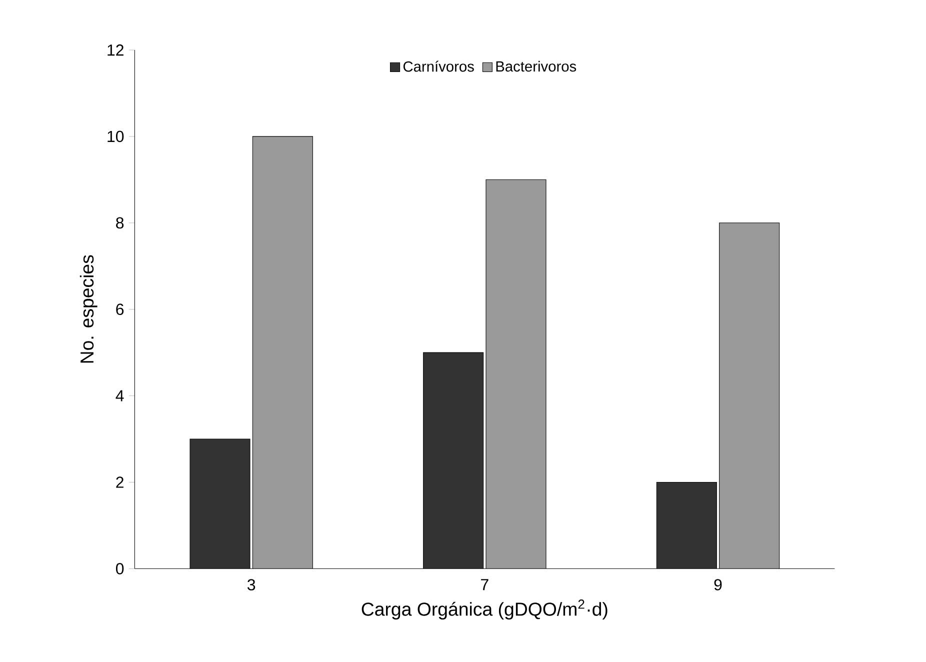 The width and height of the screenshot is (926, 662). I want to click on legend-label: Carnívoros, so click(438, 66).